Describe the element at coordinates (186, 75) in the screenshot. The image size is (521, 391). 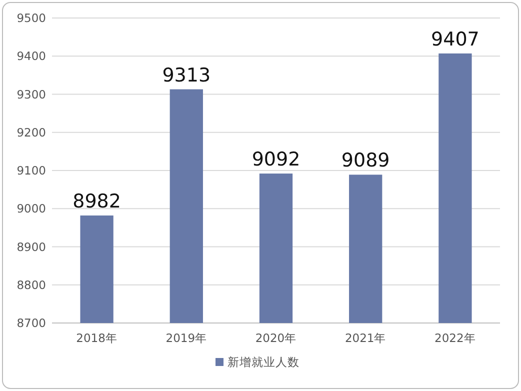
I see `data-label: 9313` at that location.